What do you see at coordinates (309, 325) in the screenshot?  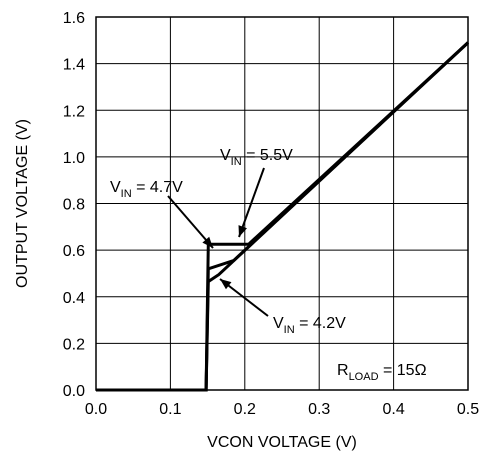 I see `annotation-label-vin42: VIN = 4.2V` at bounding box center [309, 325].